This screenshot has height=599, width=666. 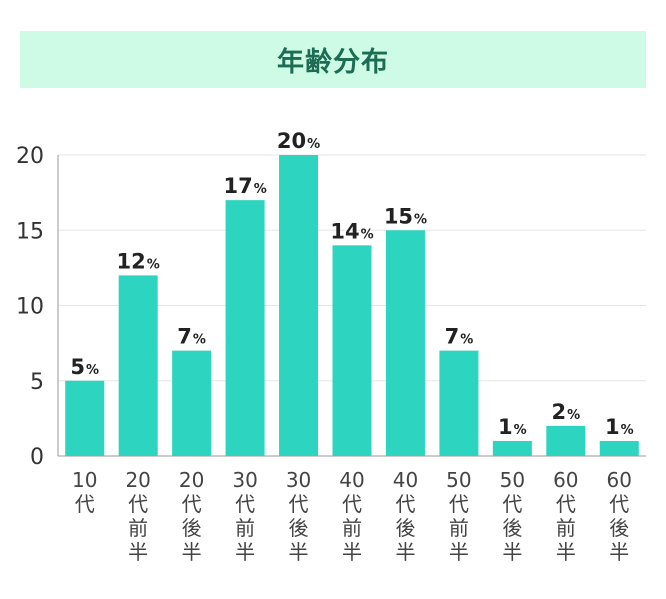 I want to click on x-tick-label: 60 代後半, so click(x=619, y=516).